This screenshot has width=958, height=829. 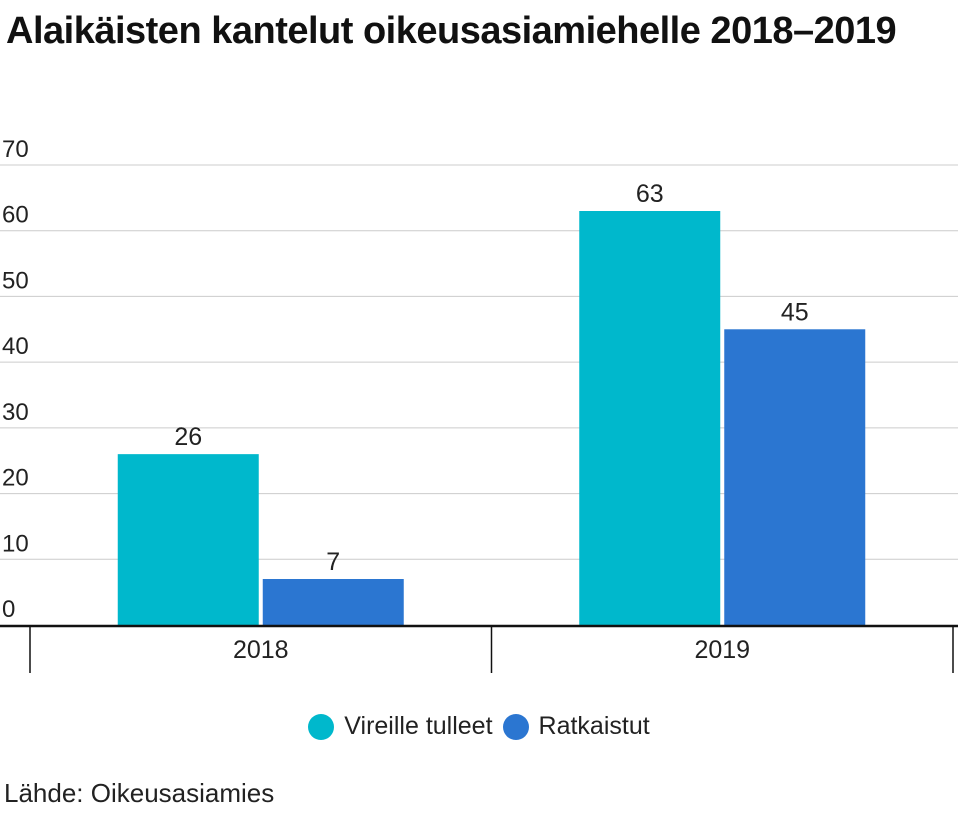 I want to click on y-axis-ticks: 0 10 20 30 40 50 60 70, so click(x=15, y=379).